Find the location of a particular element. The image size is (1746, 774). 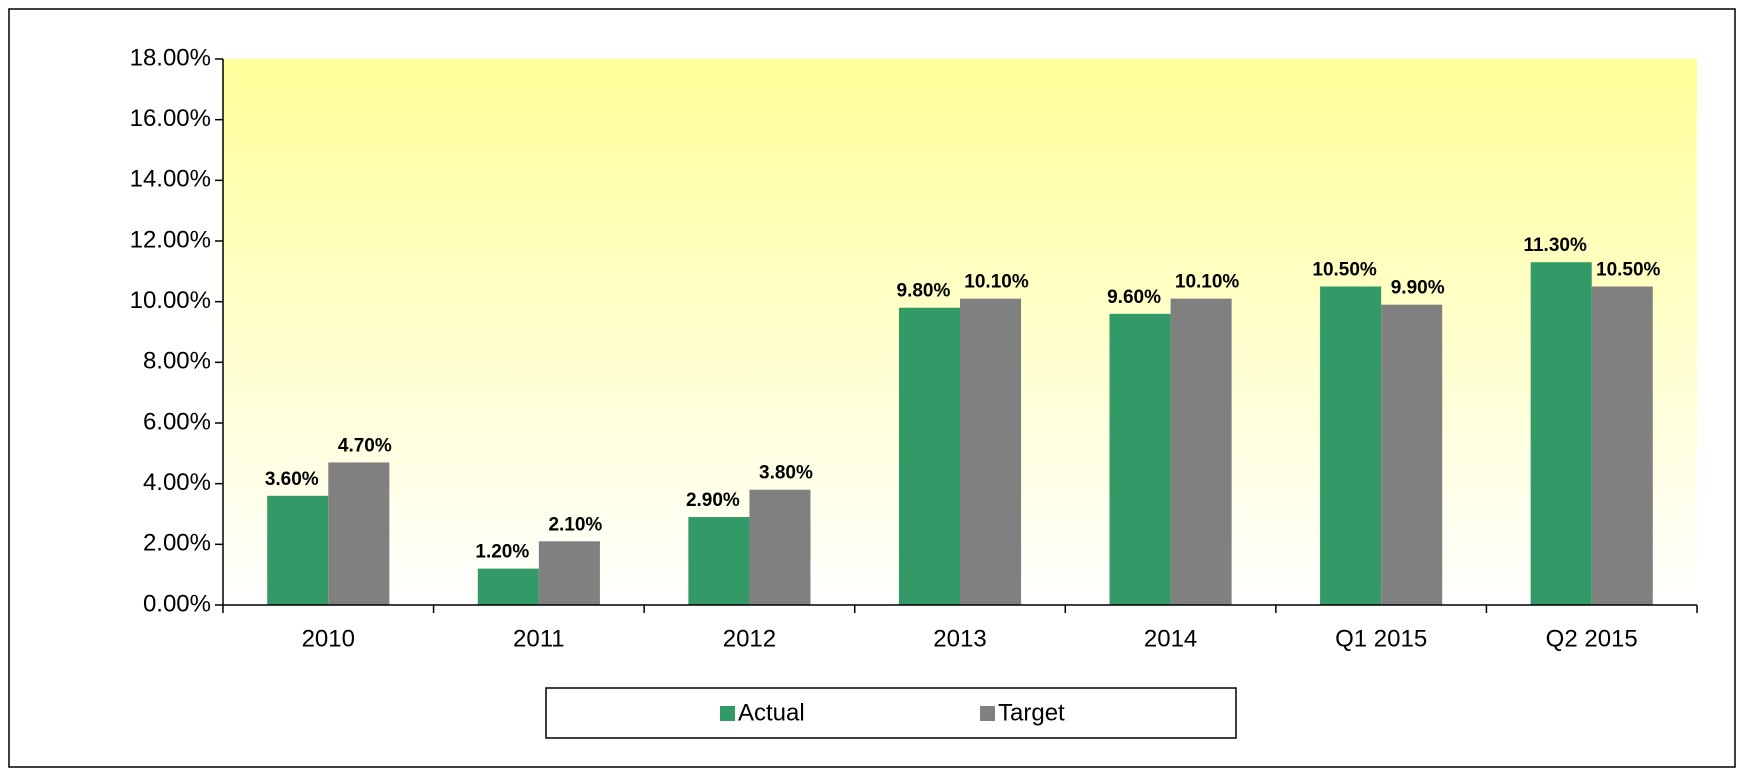

value-label: 9.80% is located at coordinates (924, 291).